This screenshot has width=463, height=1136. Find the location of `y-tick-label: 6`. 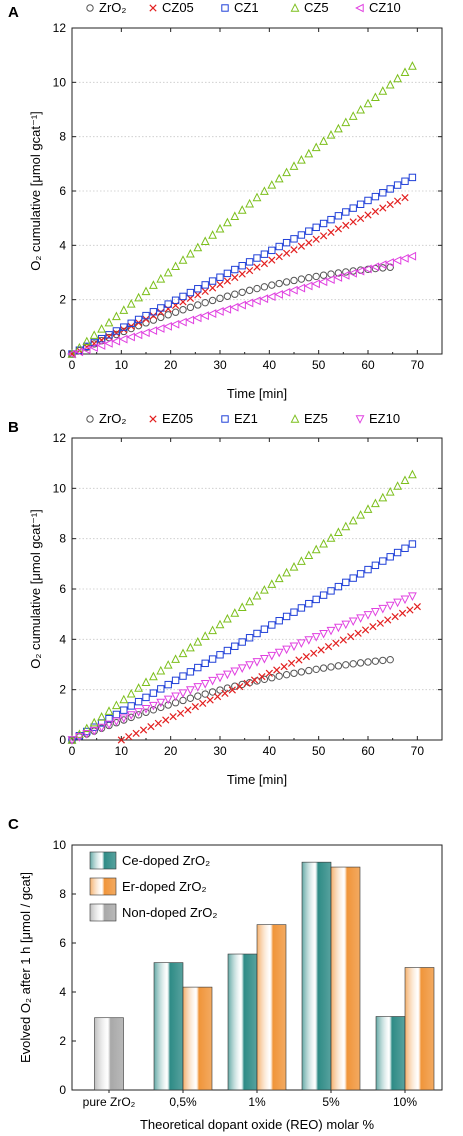

y-tick-label: 6 is located at coordinates (62, 191).